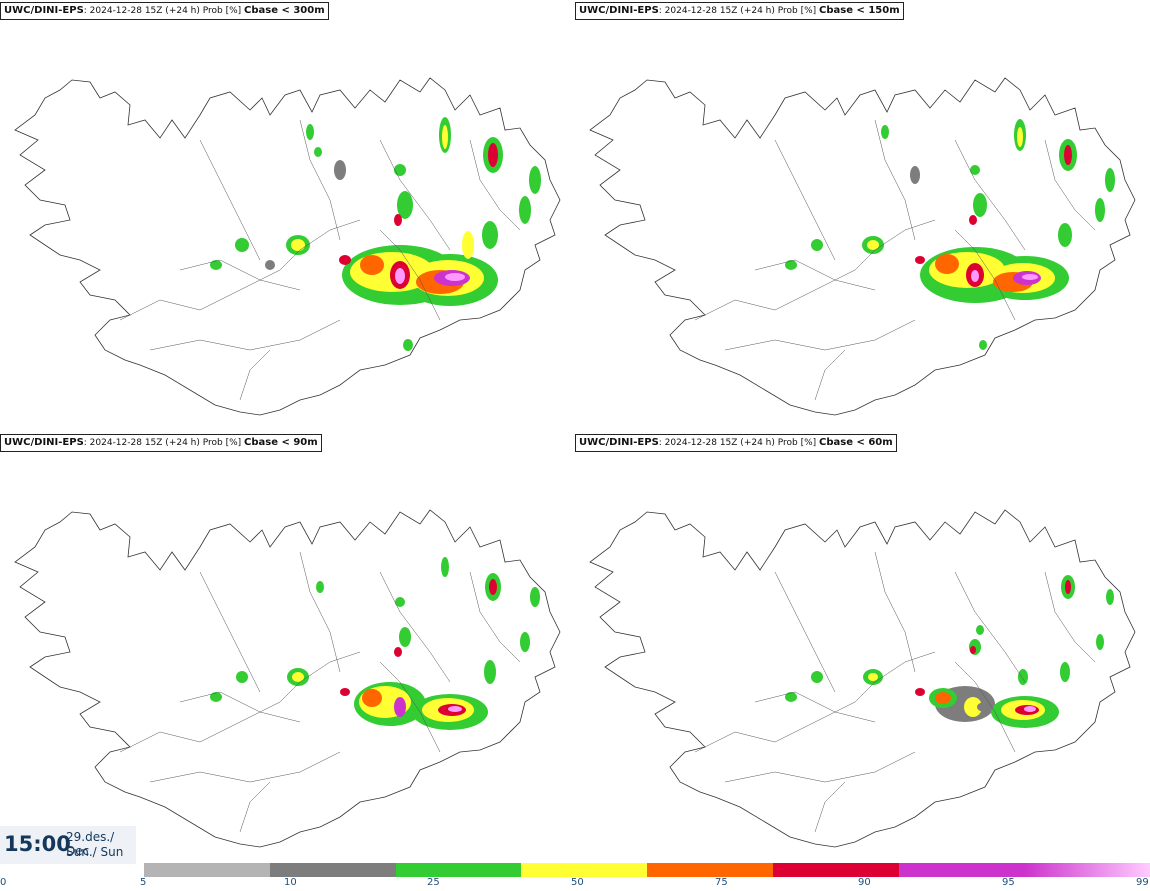 This screenshot has width=1150, height=891. I want to click on legend-tick-label: 75, so click(721, 882).